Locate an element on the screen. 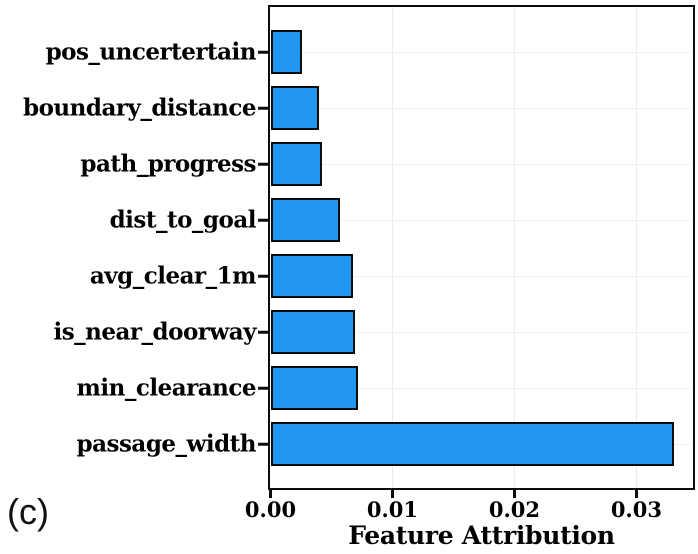 The height and width of the screenshot is (554, 698). bar-path_progress is located at coordinates (296, 164).